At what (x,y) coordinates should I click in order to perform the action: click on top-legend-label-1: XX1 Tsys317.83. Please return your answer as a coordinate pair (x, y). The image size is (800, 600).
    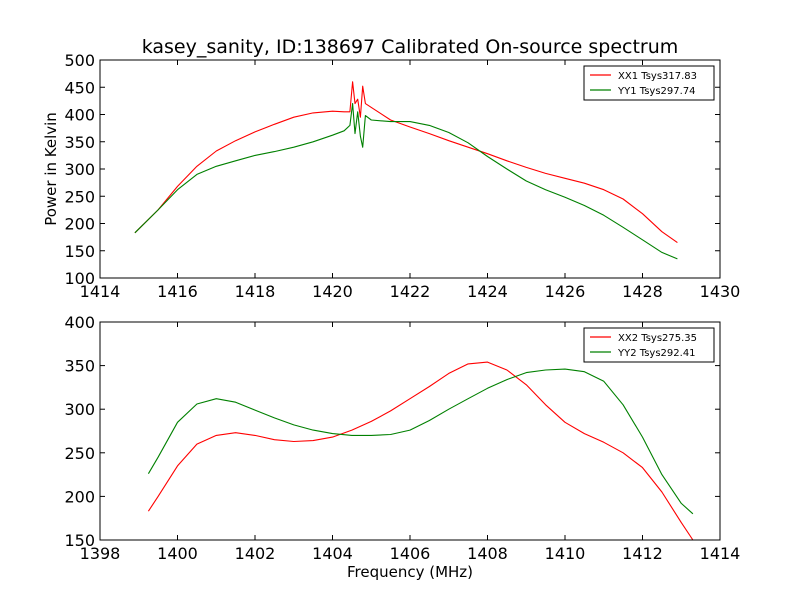
    Looking at the image, I should click on (657, 76).